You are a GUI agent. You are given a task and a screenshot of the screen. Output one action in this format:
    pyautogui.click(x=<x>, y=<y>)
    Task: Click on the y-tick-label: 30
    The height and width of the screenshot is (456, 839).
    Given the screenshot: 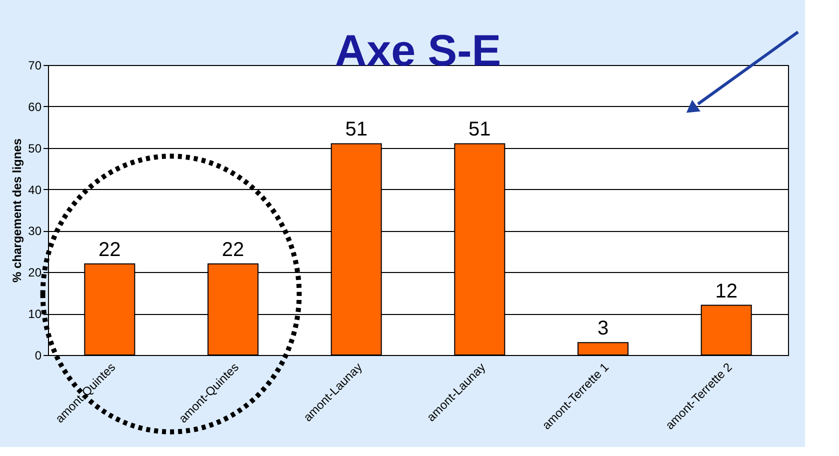 What is the action you would take?
    pyautogui.click(x=35, y=231)
    